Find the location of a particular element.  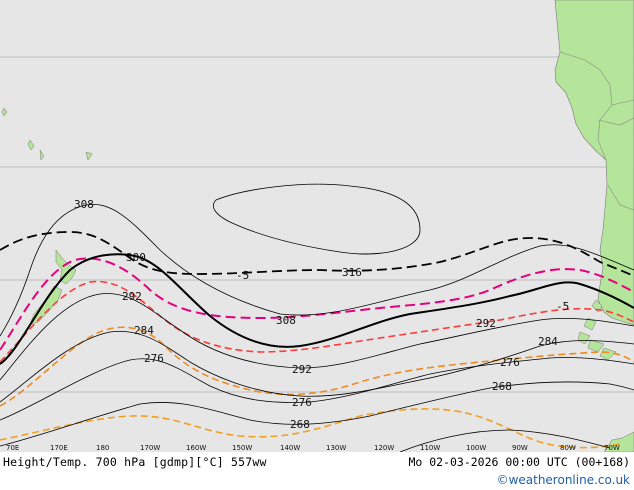

longitude-tick-label: 100W is located at coordinates (476, 448).